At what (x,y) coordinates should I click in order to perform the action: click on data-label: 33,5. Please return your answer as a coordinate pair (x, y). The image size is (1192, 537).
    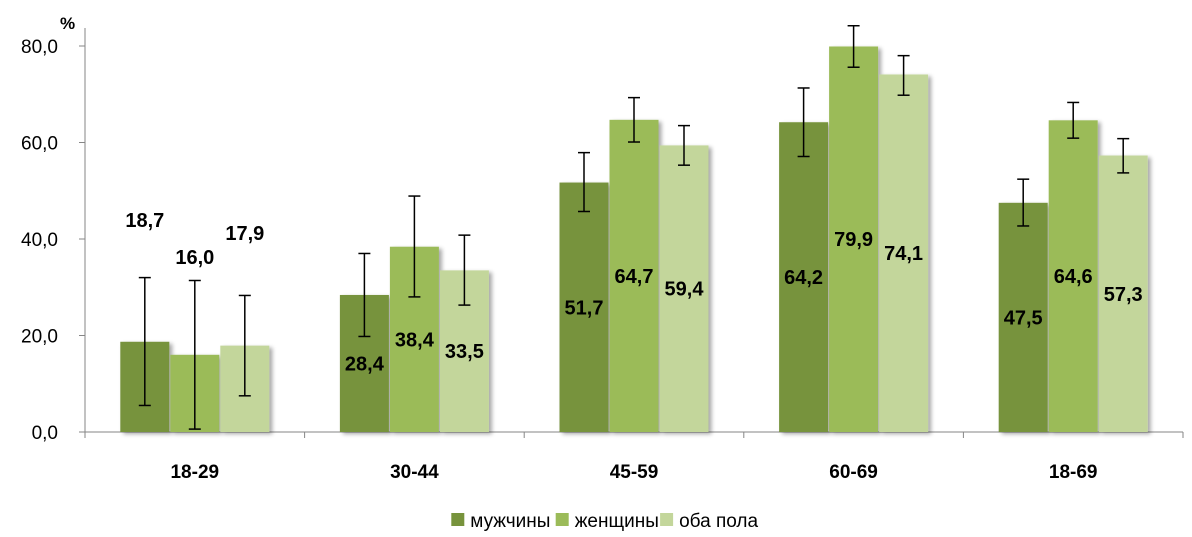
    Looking at the image, I should click on (464, 352).